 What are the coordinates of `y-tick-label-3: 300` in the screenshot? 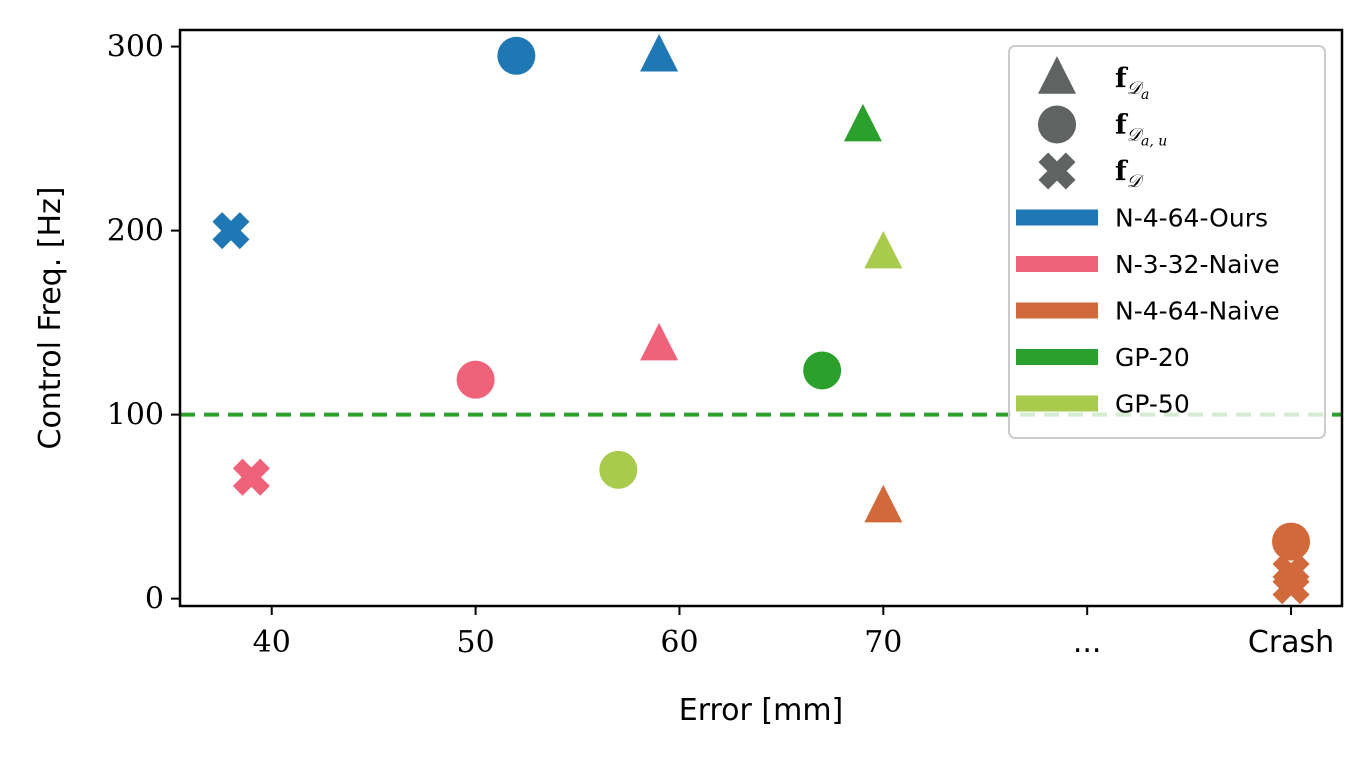 It's located at (135, 47).